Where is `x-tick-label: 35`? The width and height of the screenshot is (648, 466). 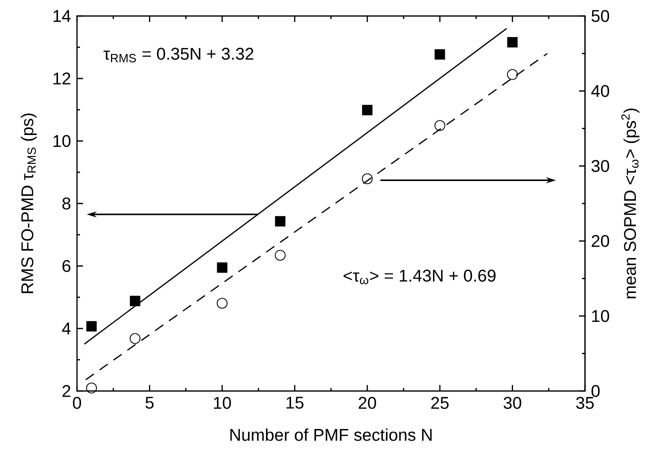
x-tick-label: 35 is located at coordinates (585, 402).